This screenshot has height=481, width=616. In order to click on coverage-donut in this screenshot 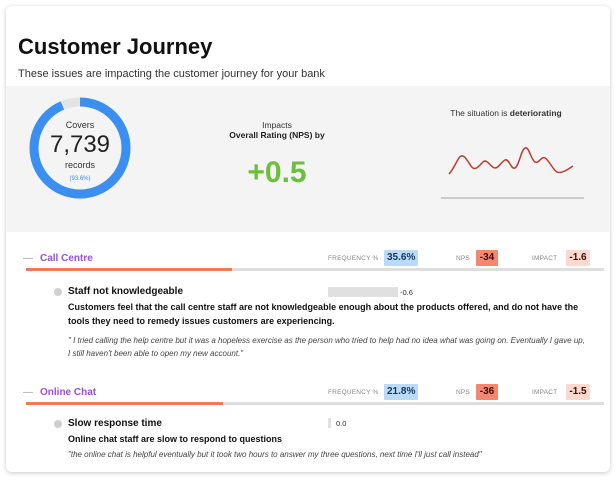, I will do `click(80, 148)`.